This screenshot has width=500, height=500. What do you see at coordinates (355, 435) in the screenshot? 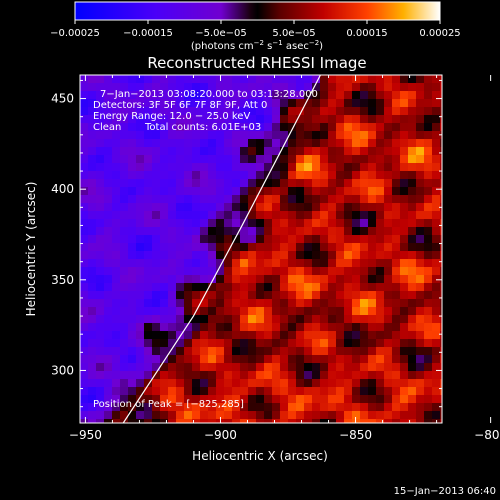
I see `x-tick-label: −850` at bounding box center [355, 435].